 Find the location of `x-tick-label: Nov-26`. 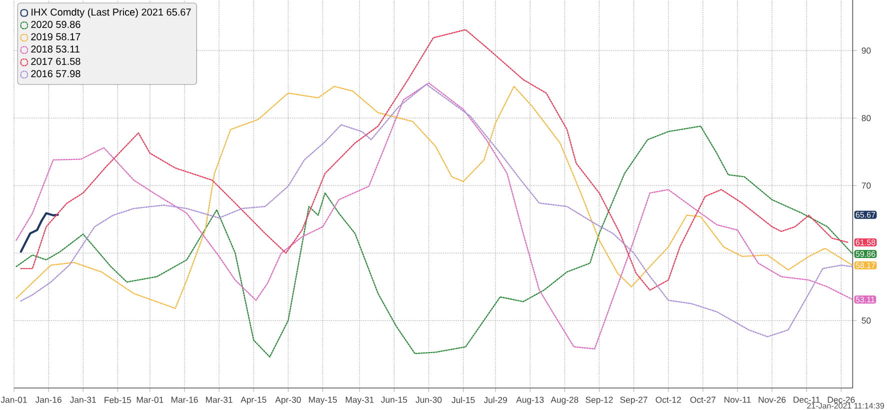

x-tick-label: Nov-26 is located at coordinates (772, 399).